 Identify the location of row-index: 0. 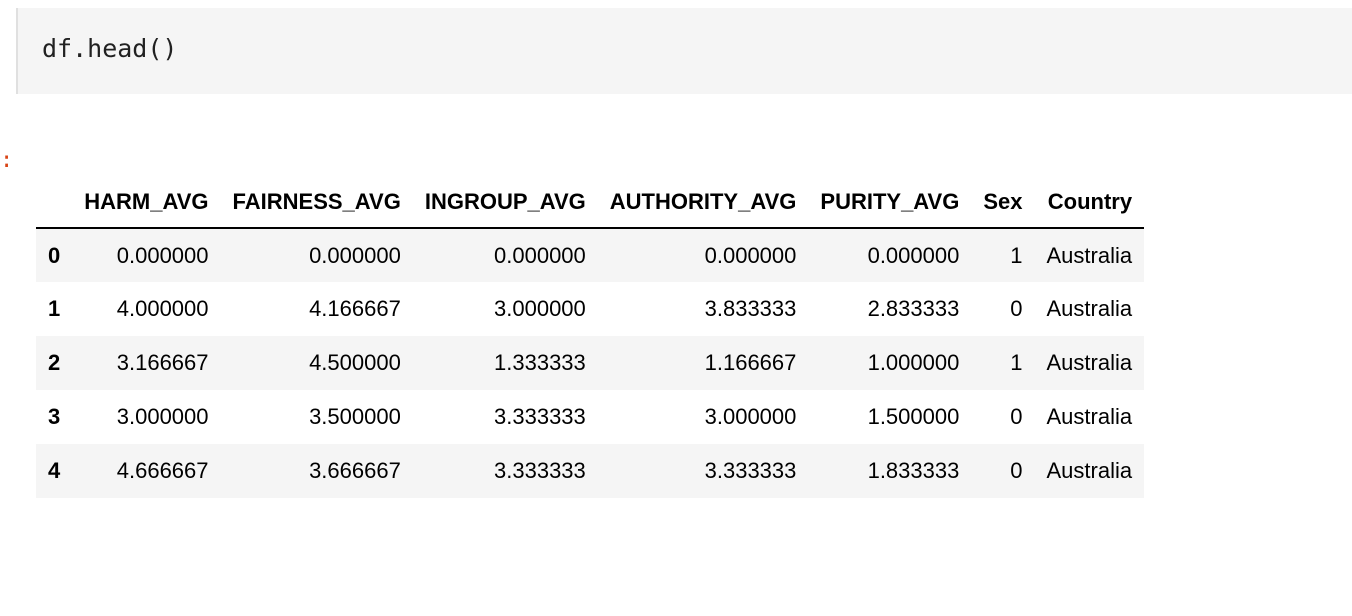
(54, 255).